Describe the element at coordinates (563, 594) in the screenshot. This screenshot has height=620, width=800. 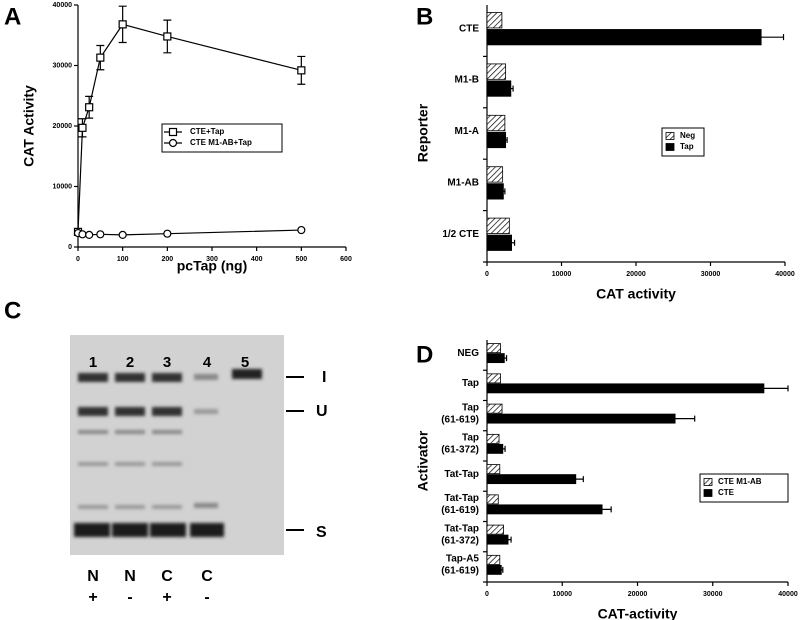
I see `x-tick-label: 10000` at that location.